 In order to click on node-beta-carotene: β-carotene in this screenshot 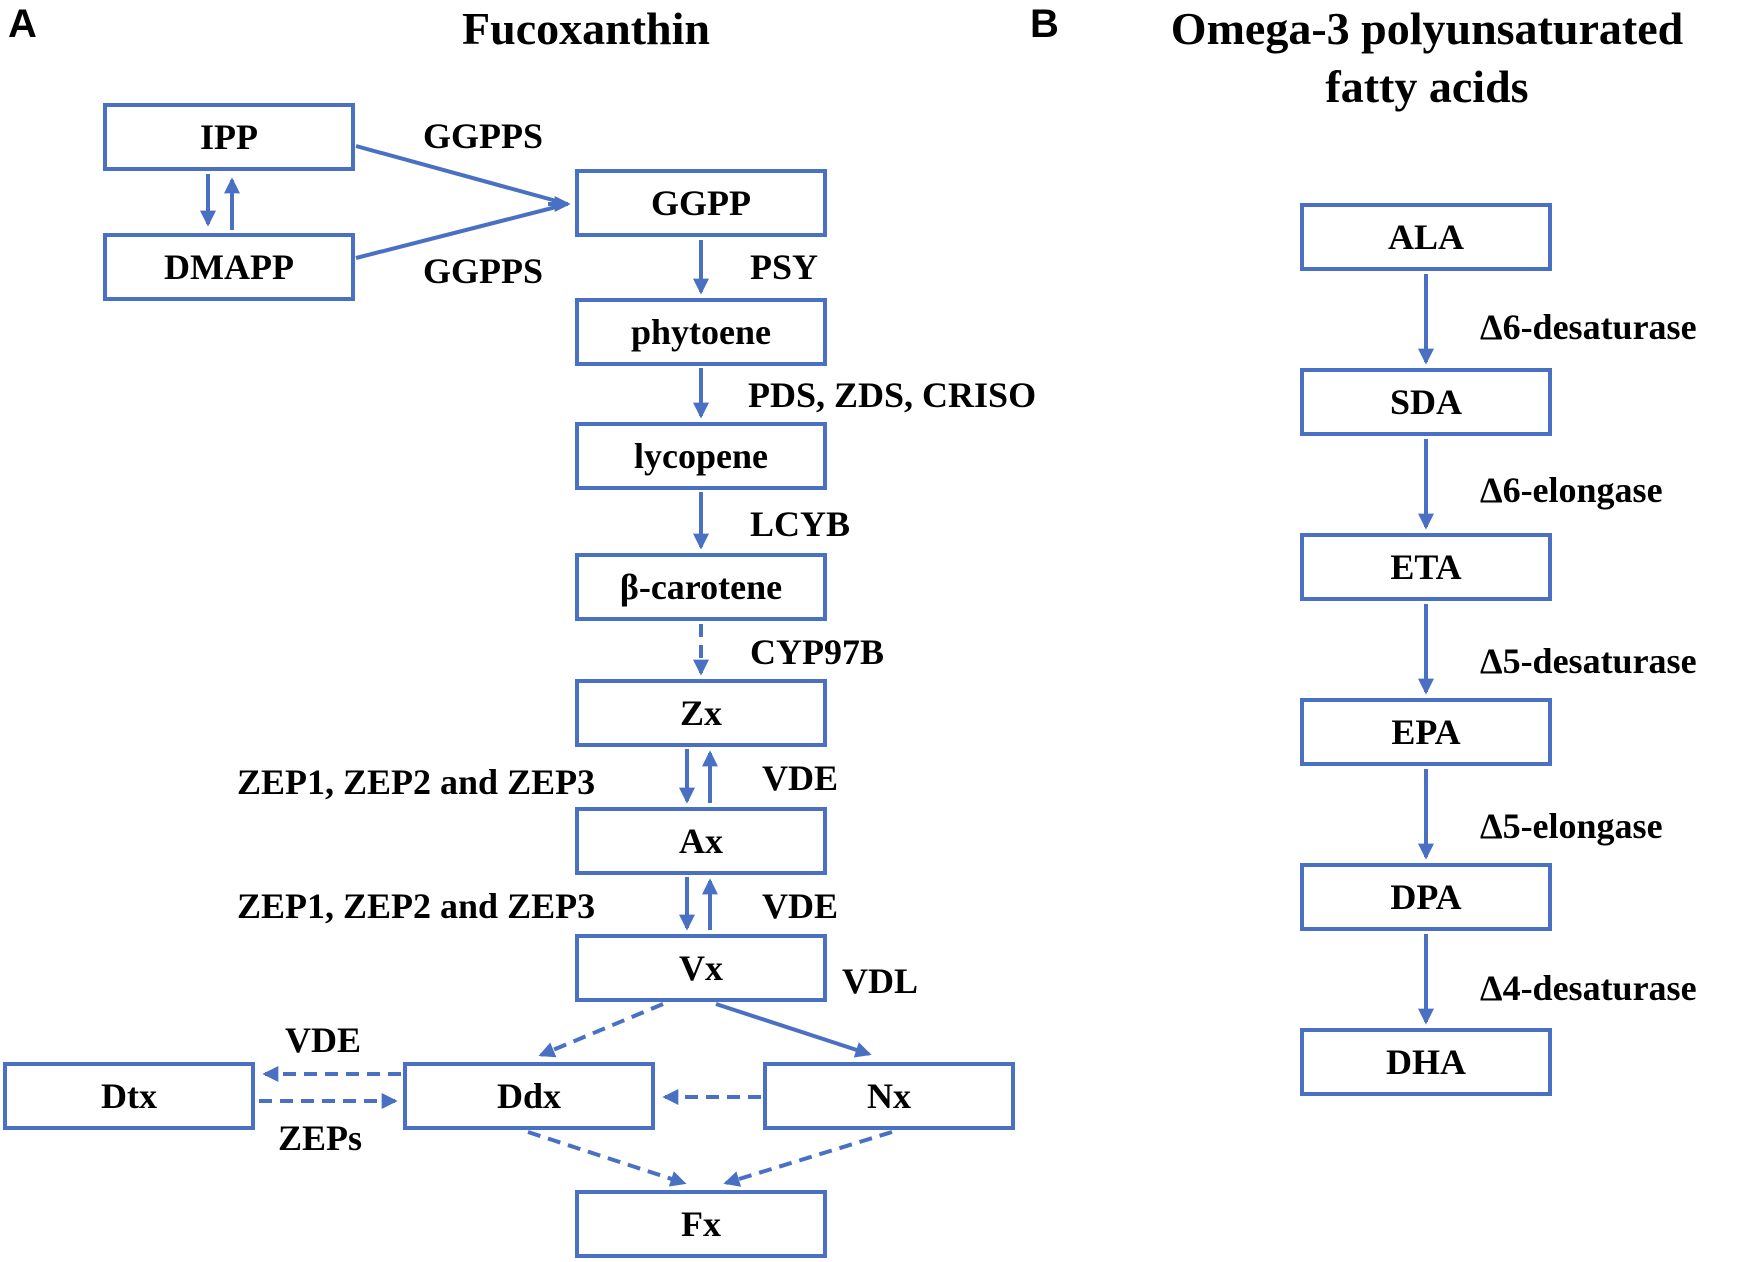, I will do `click(701, 587)`.